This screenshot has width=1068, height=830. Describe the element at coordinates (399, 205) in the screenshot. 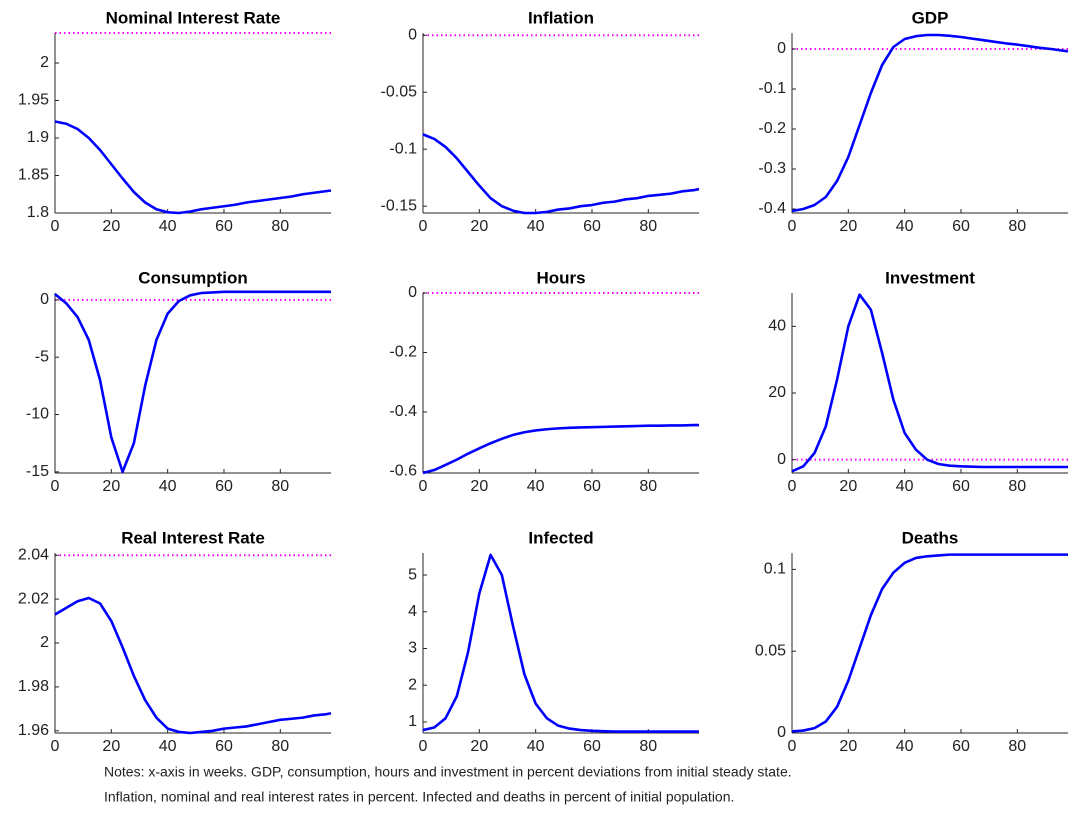

I see `y-tick-label: -0.15` at that location.